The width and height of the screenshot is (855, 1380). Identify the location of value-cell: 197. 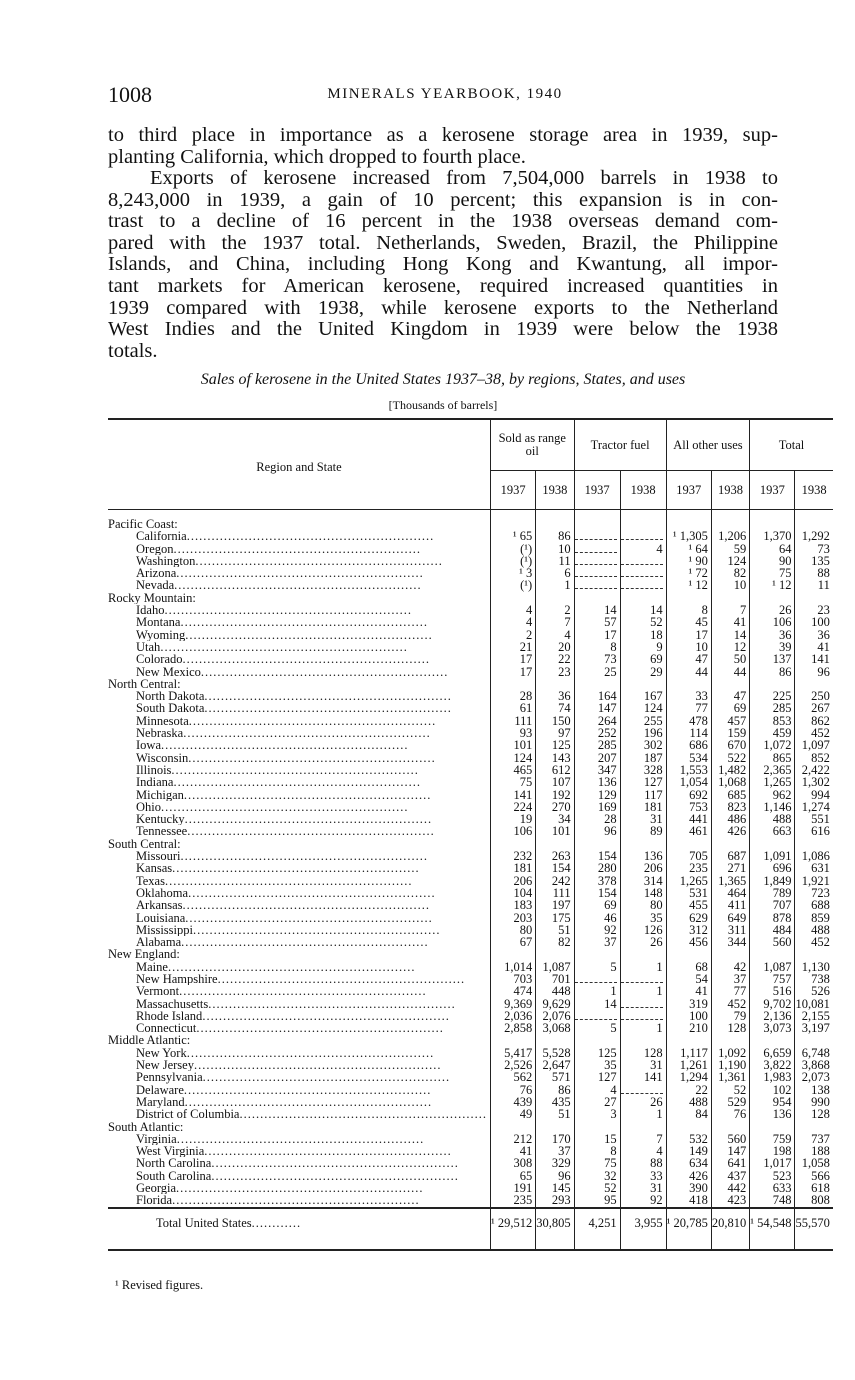
(555, 905).